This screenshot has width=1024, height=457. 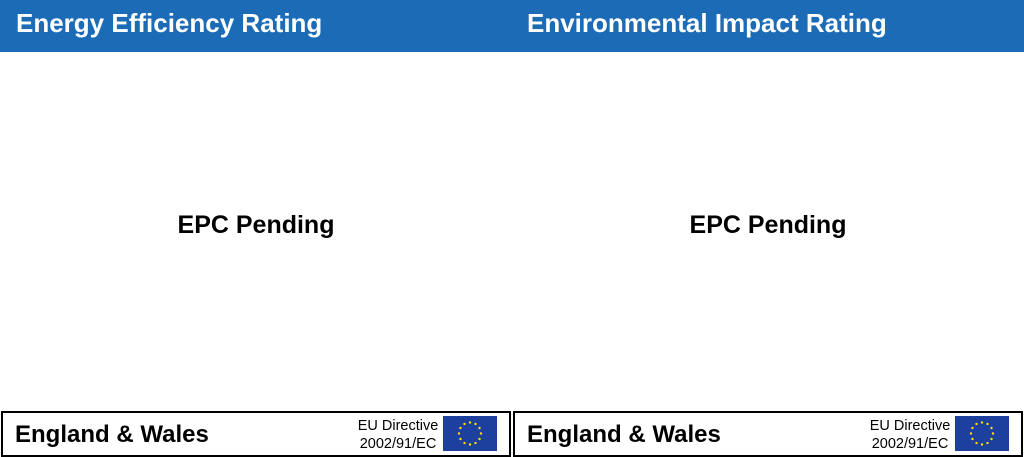 What do you see at coordinates (169, 23) in the screenshot?
I see `energy-efficiency-title: Energy Efficiency Rating` at bounding box center [169, 23].